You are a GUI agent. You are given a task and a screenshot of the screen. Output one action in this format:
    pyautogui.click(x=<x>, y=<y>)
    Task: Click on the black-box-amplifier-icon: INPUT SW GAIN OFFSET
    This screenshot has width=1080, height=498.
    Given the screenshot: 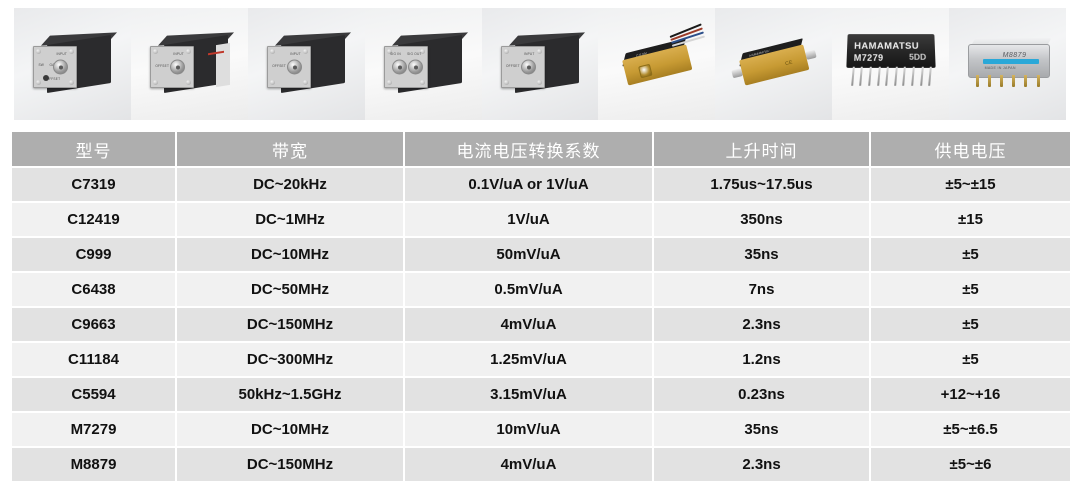 What is the action you would take?
    pyautogui.click(x=74, y=63)
    